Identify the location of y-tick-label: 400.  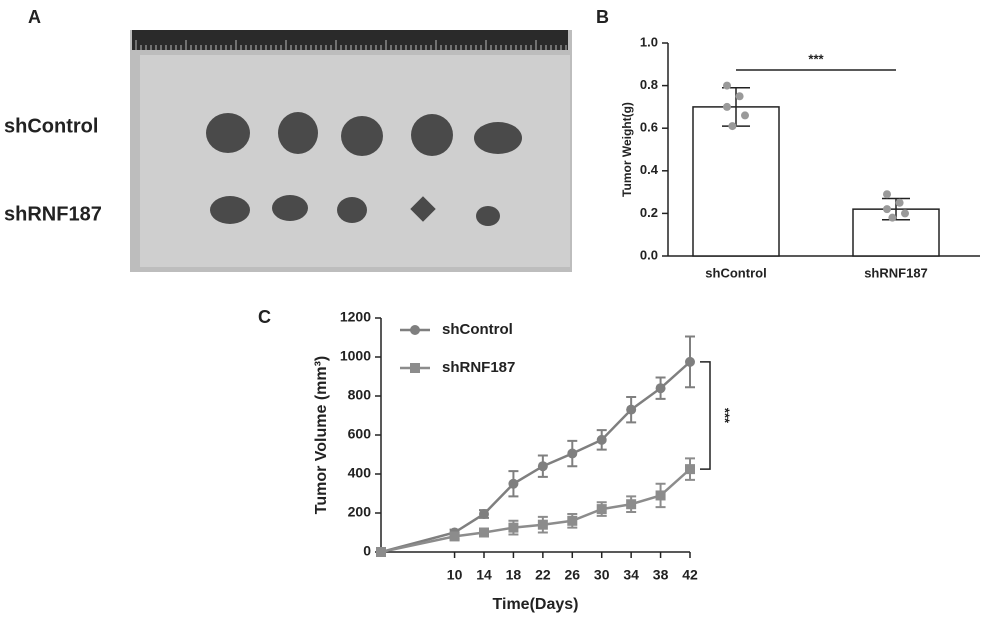
(360, 473).